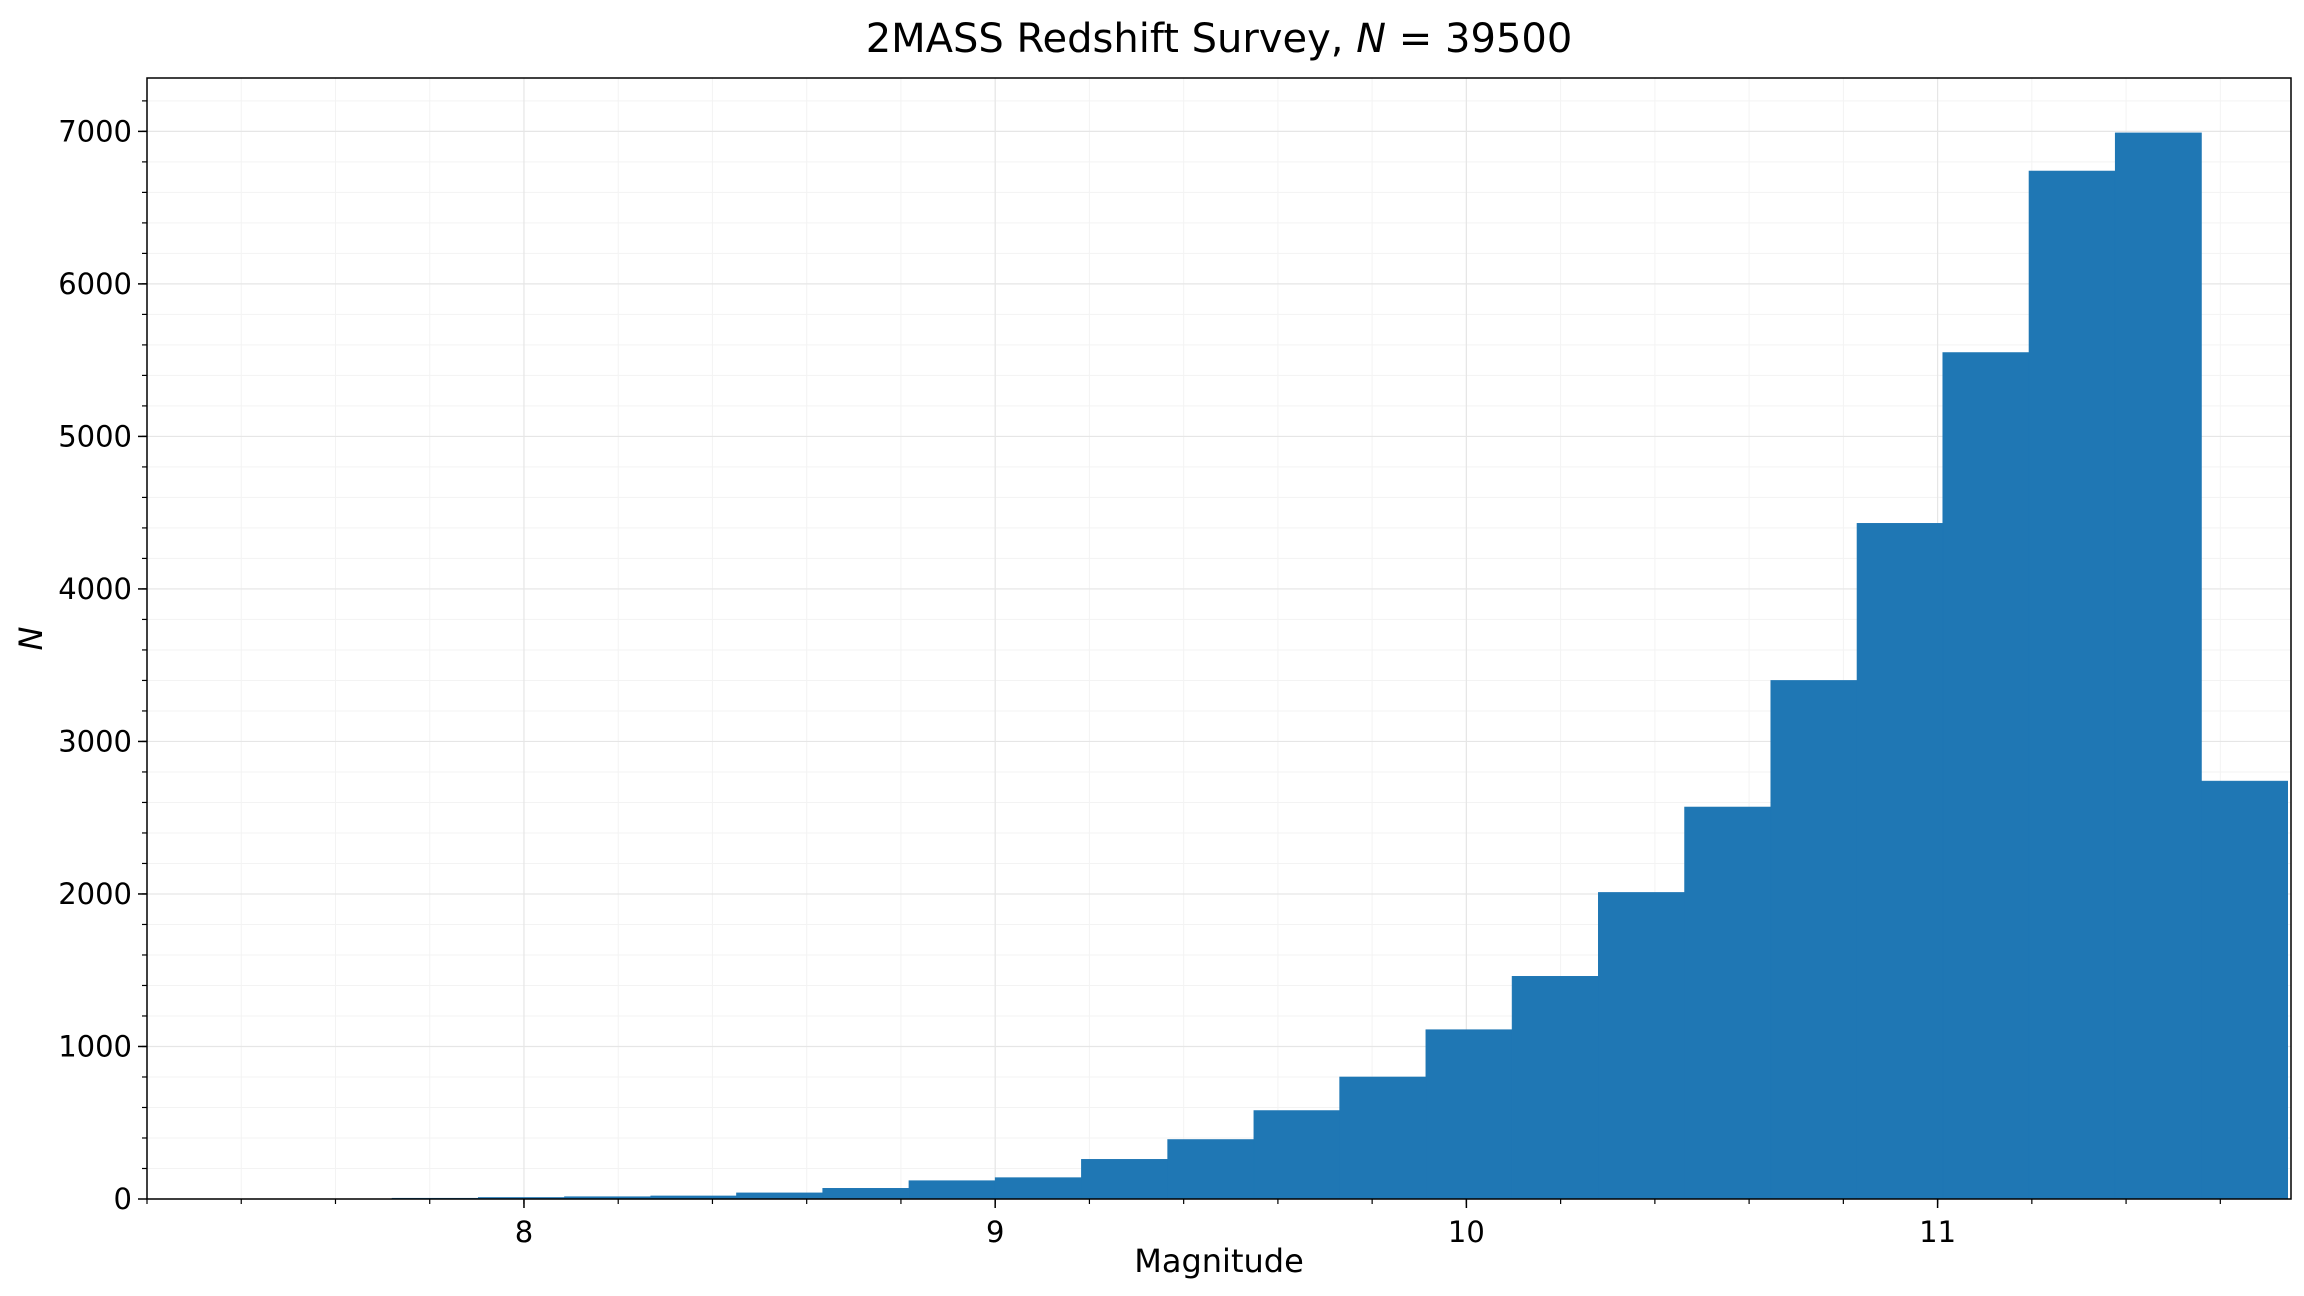 This screenshot has width=2304, height=1296. What do you see at coordinates (95, 436) in the screenshot?
I see `y-tick-label: 5000` at bounding box center [95, 436].